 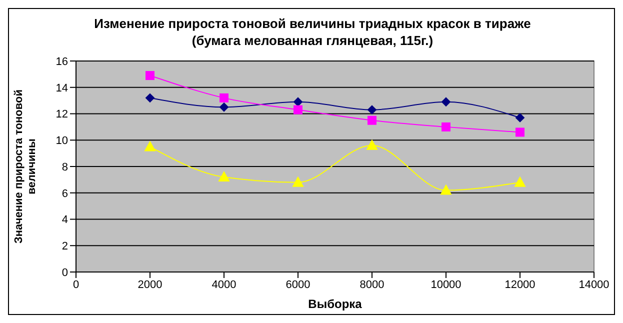 I want to click on y-tick-label: 12, so click(x=62, y=114).